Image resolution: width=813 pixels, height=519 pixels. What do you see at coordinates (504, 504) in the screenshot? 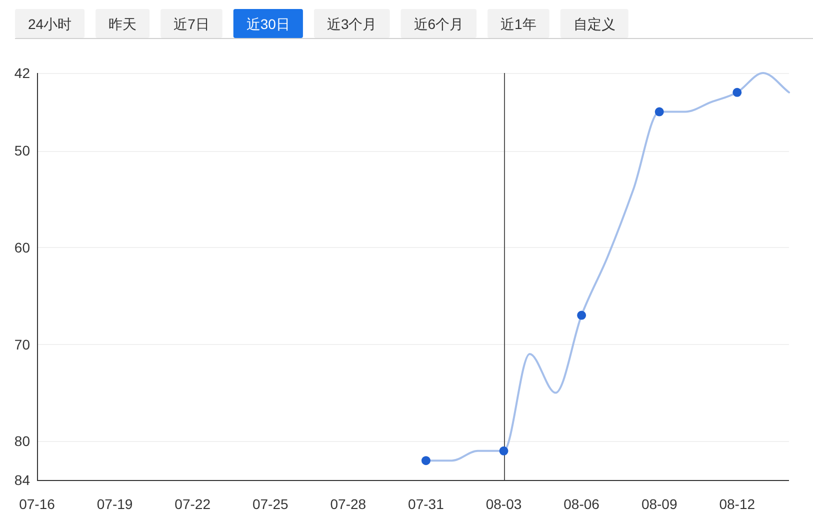
I see `x-tick-label: 08-03` at bounding box center [504, 504].